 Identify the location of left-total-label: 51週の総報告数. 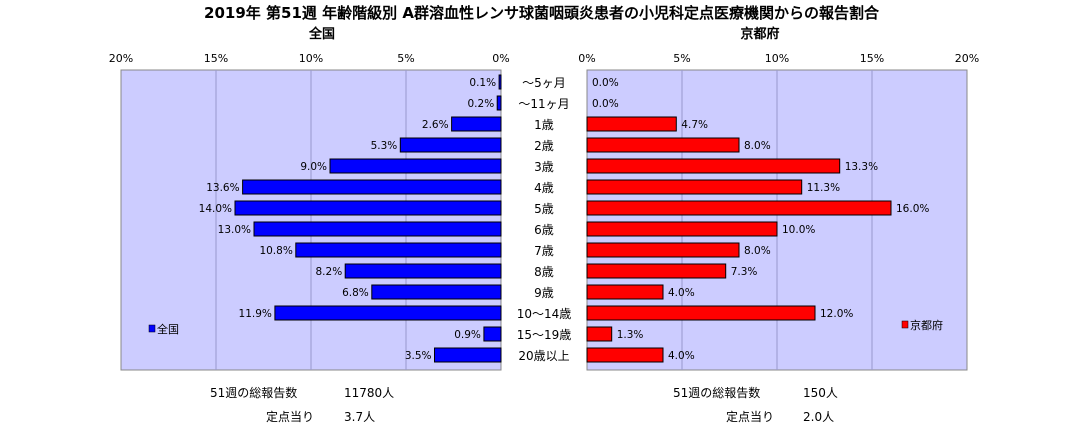
(254, 393).